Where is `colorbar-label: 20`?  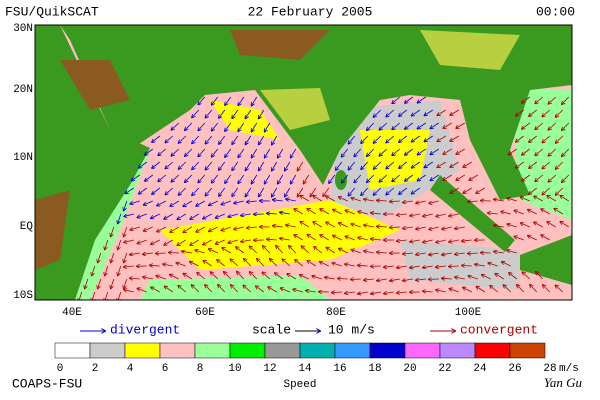 colorbar-label: 20 is located at coordinates (409, 369).